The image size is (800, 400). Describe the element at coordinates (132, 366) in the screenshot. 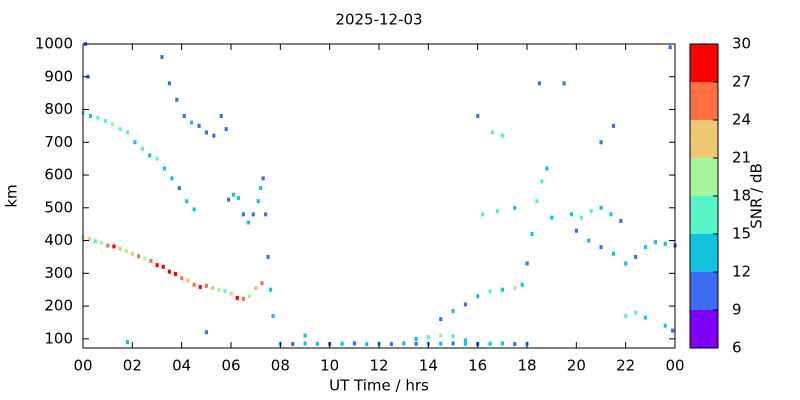

I see `x-tick-label: 02` at that location.